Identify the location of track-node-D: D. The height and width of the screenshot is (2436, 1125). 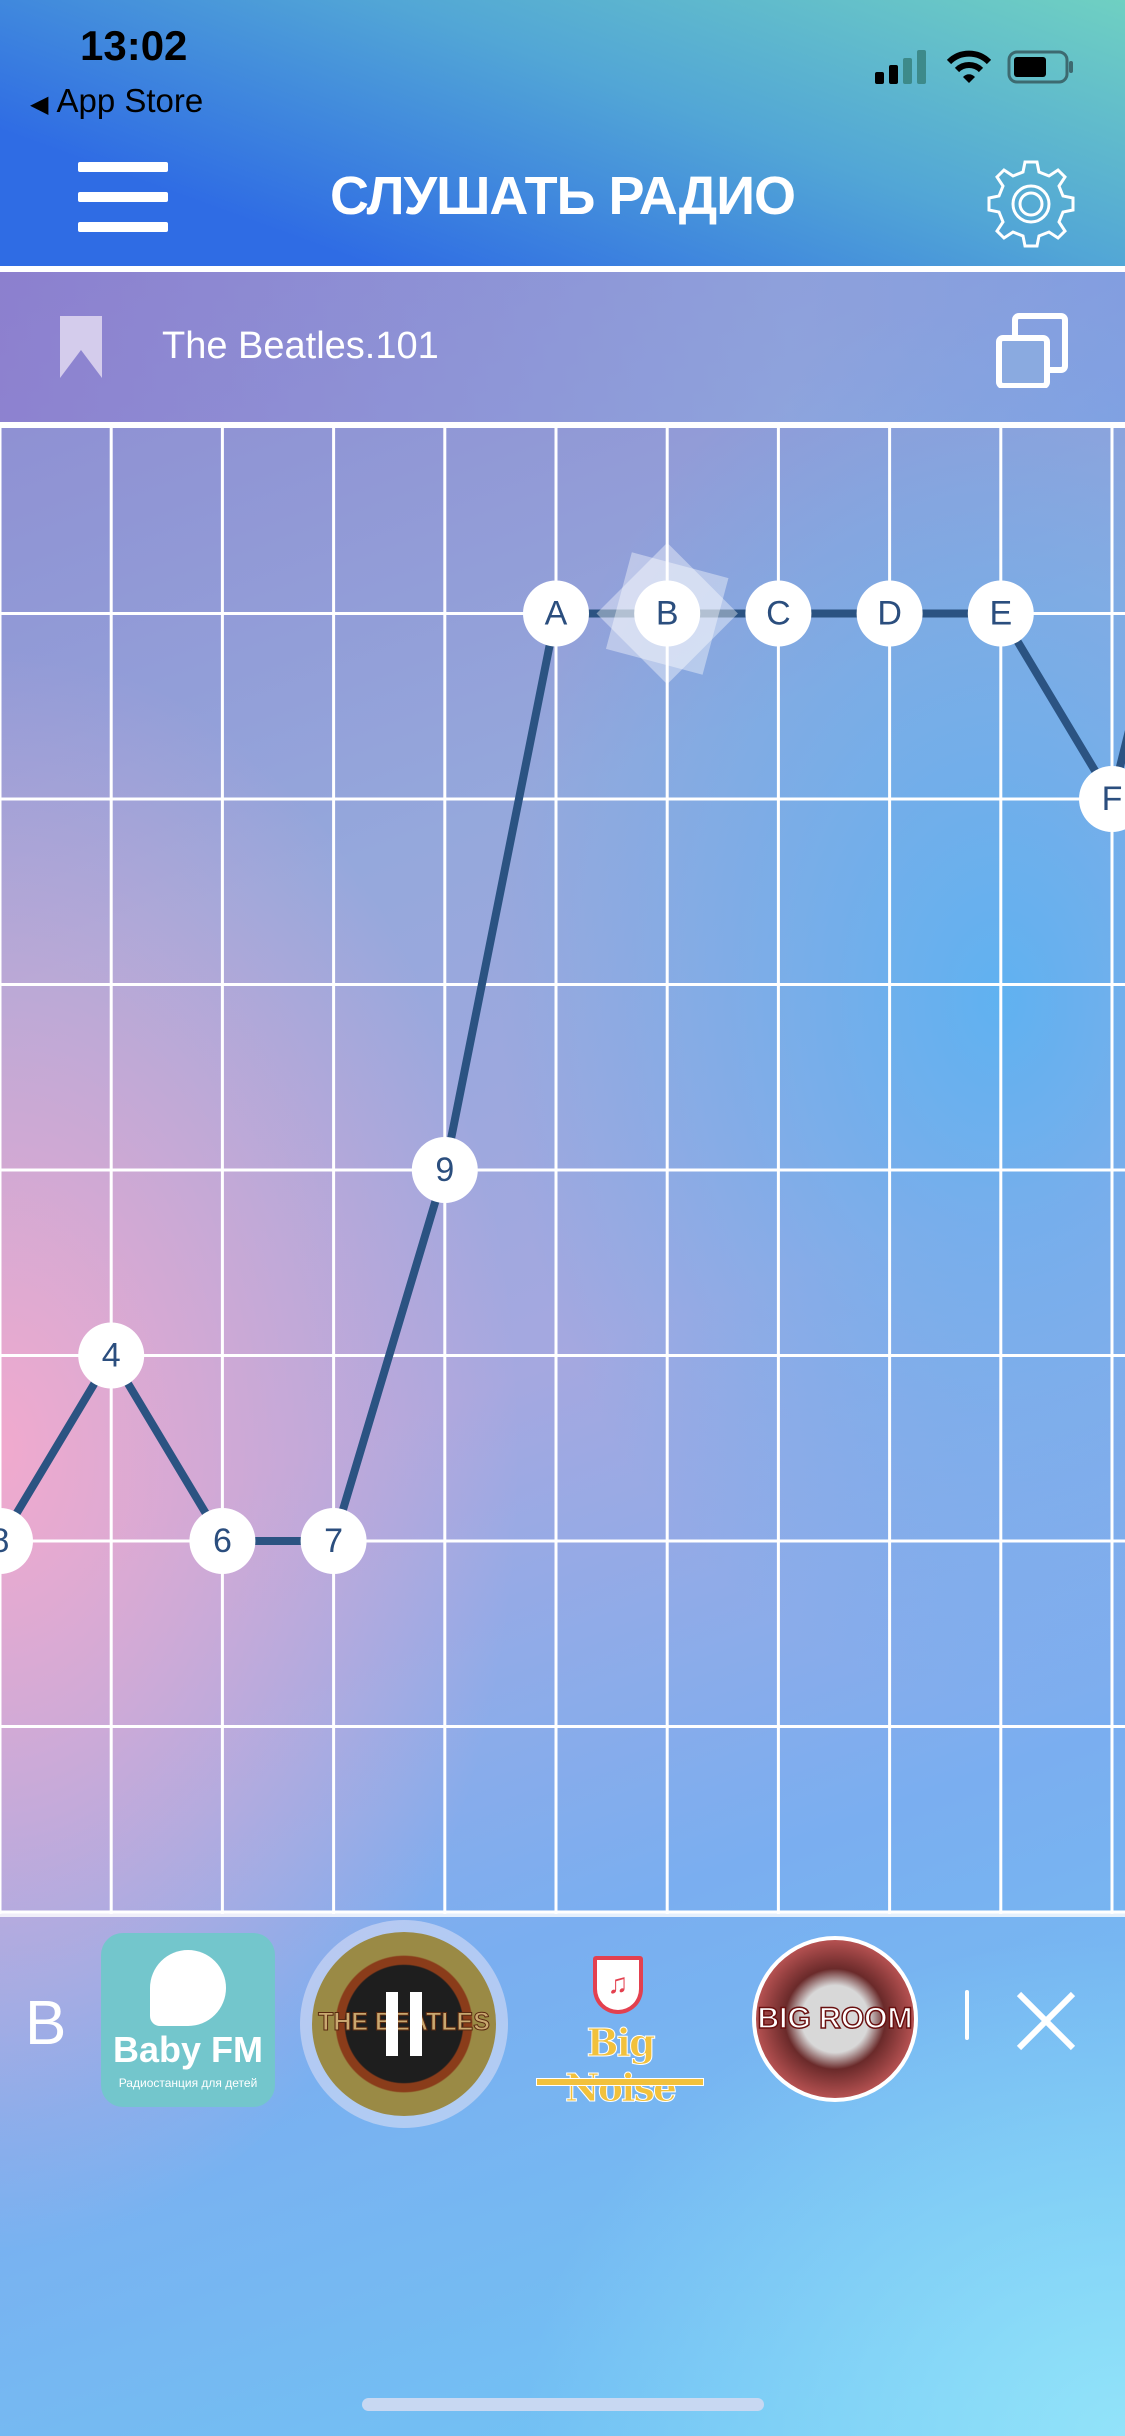
(889, 613).